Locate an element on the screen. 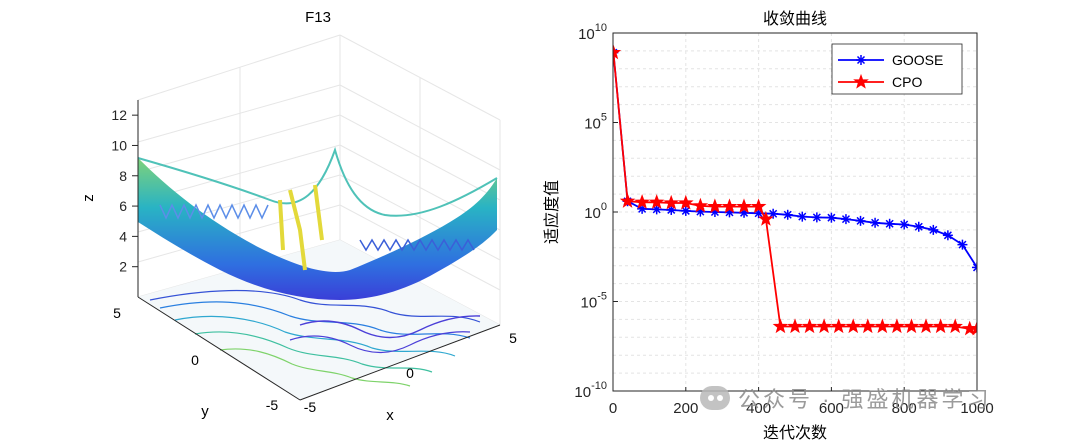 The width and height of the screenshot is (1080, 444). z-axis: 2 4 6 8 10 12 z is located at coordinates (109, 198).